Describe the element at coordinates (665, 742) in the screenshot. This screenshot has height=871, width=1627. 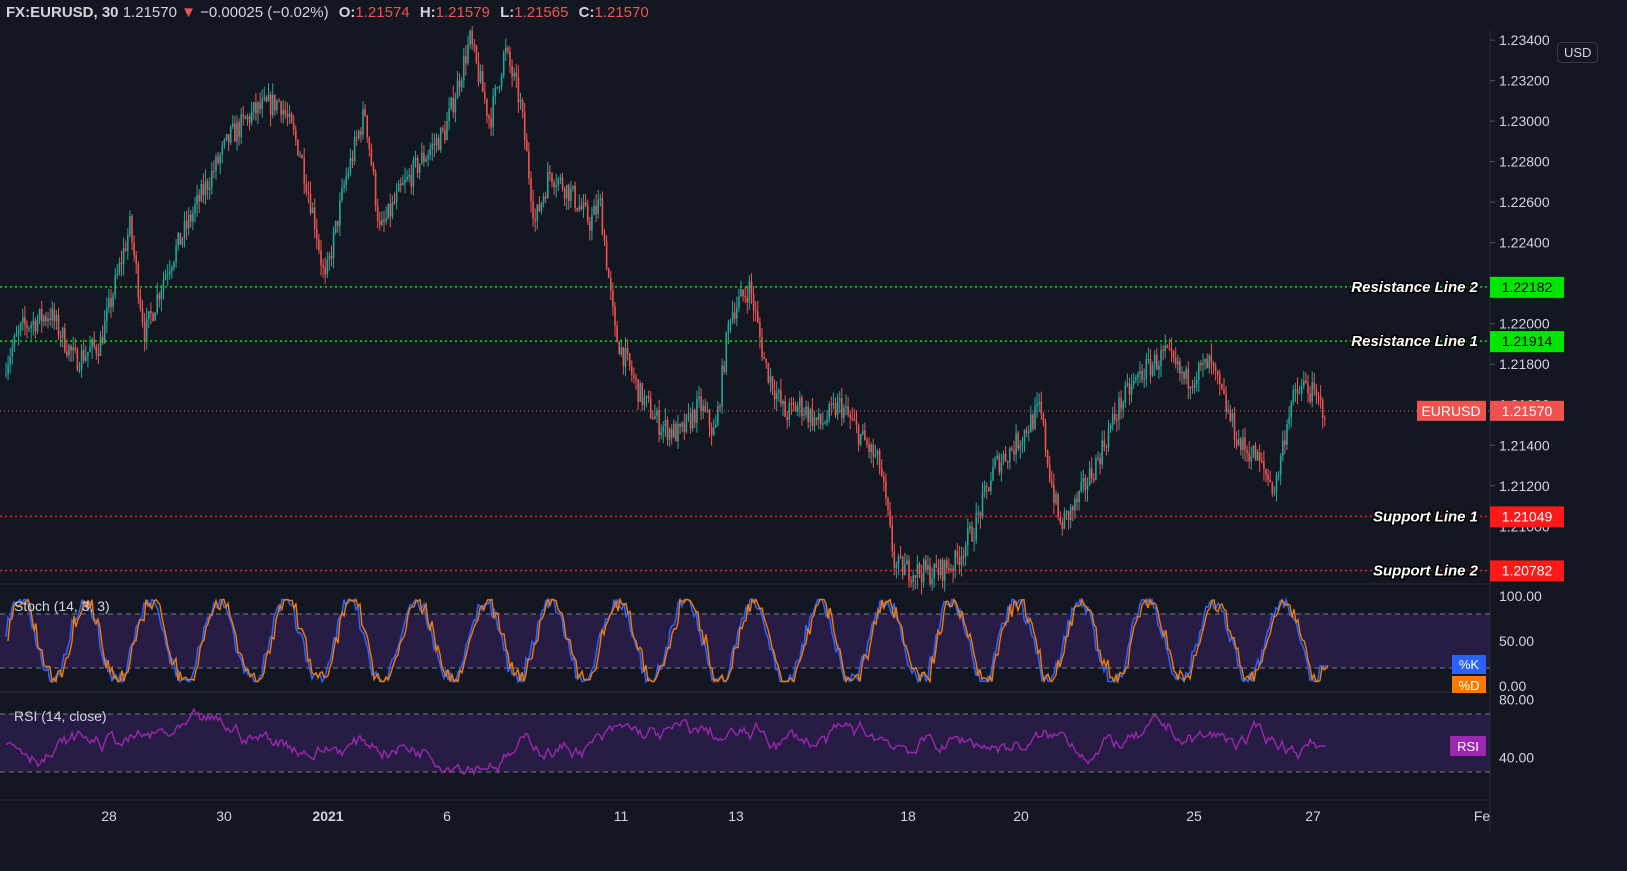
I see `rsi-line` at that location.